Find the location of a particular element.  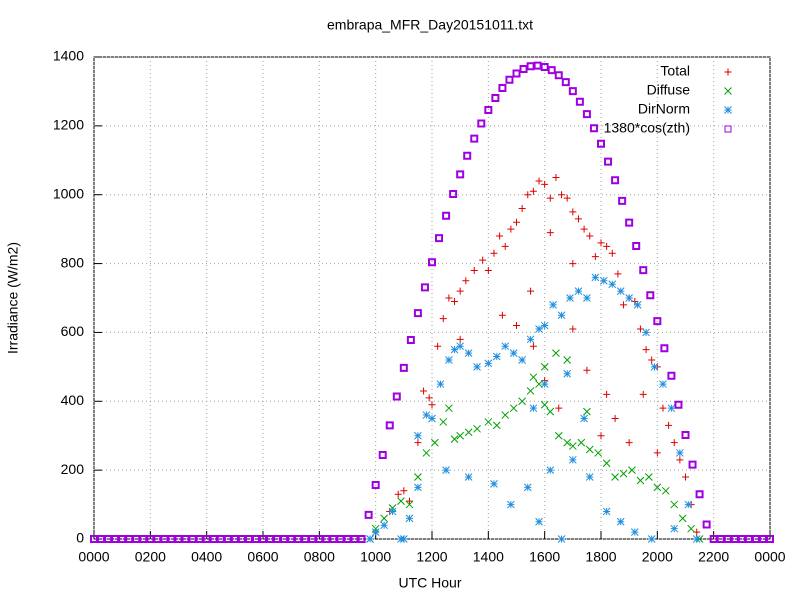

y-tick-label: 800 is located at coordinates (73, 262).